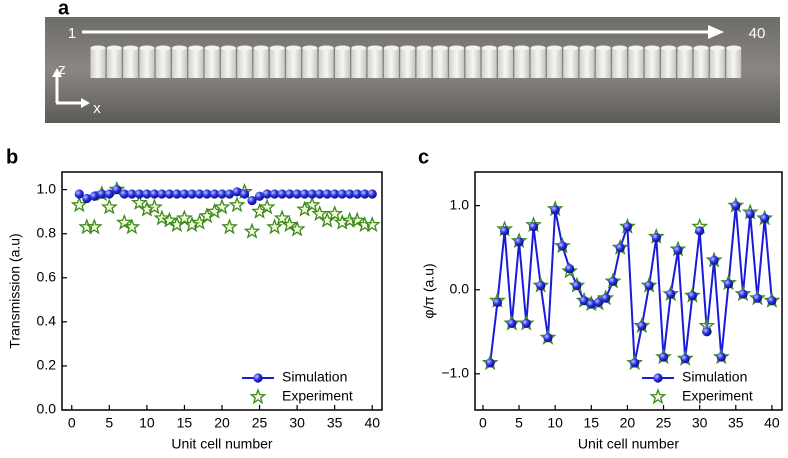 Image resolution: width=788 pixels, height=458 pixels. I want to click on panel-label: c, so click(423, 157).